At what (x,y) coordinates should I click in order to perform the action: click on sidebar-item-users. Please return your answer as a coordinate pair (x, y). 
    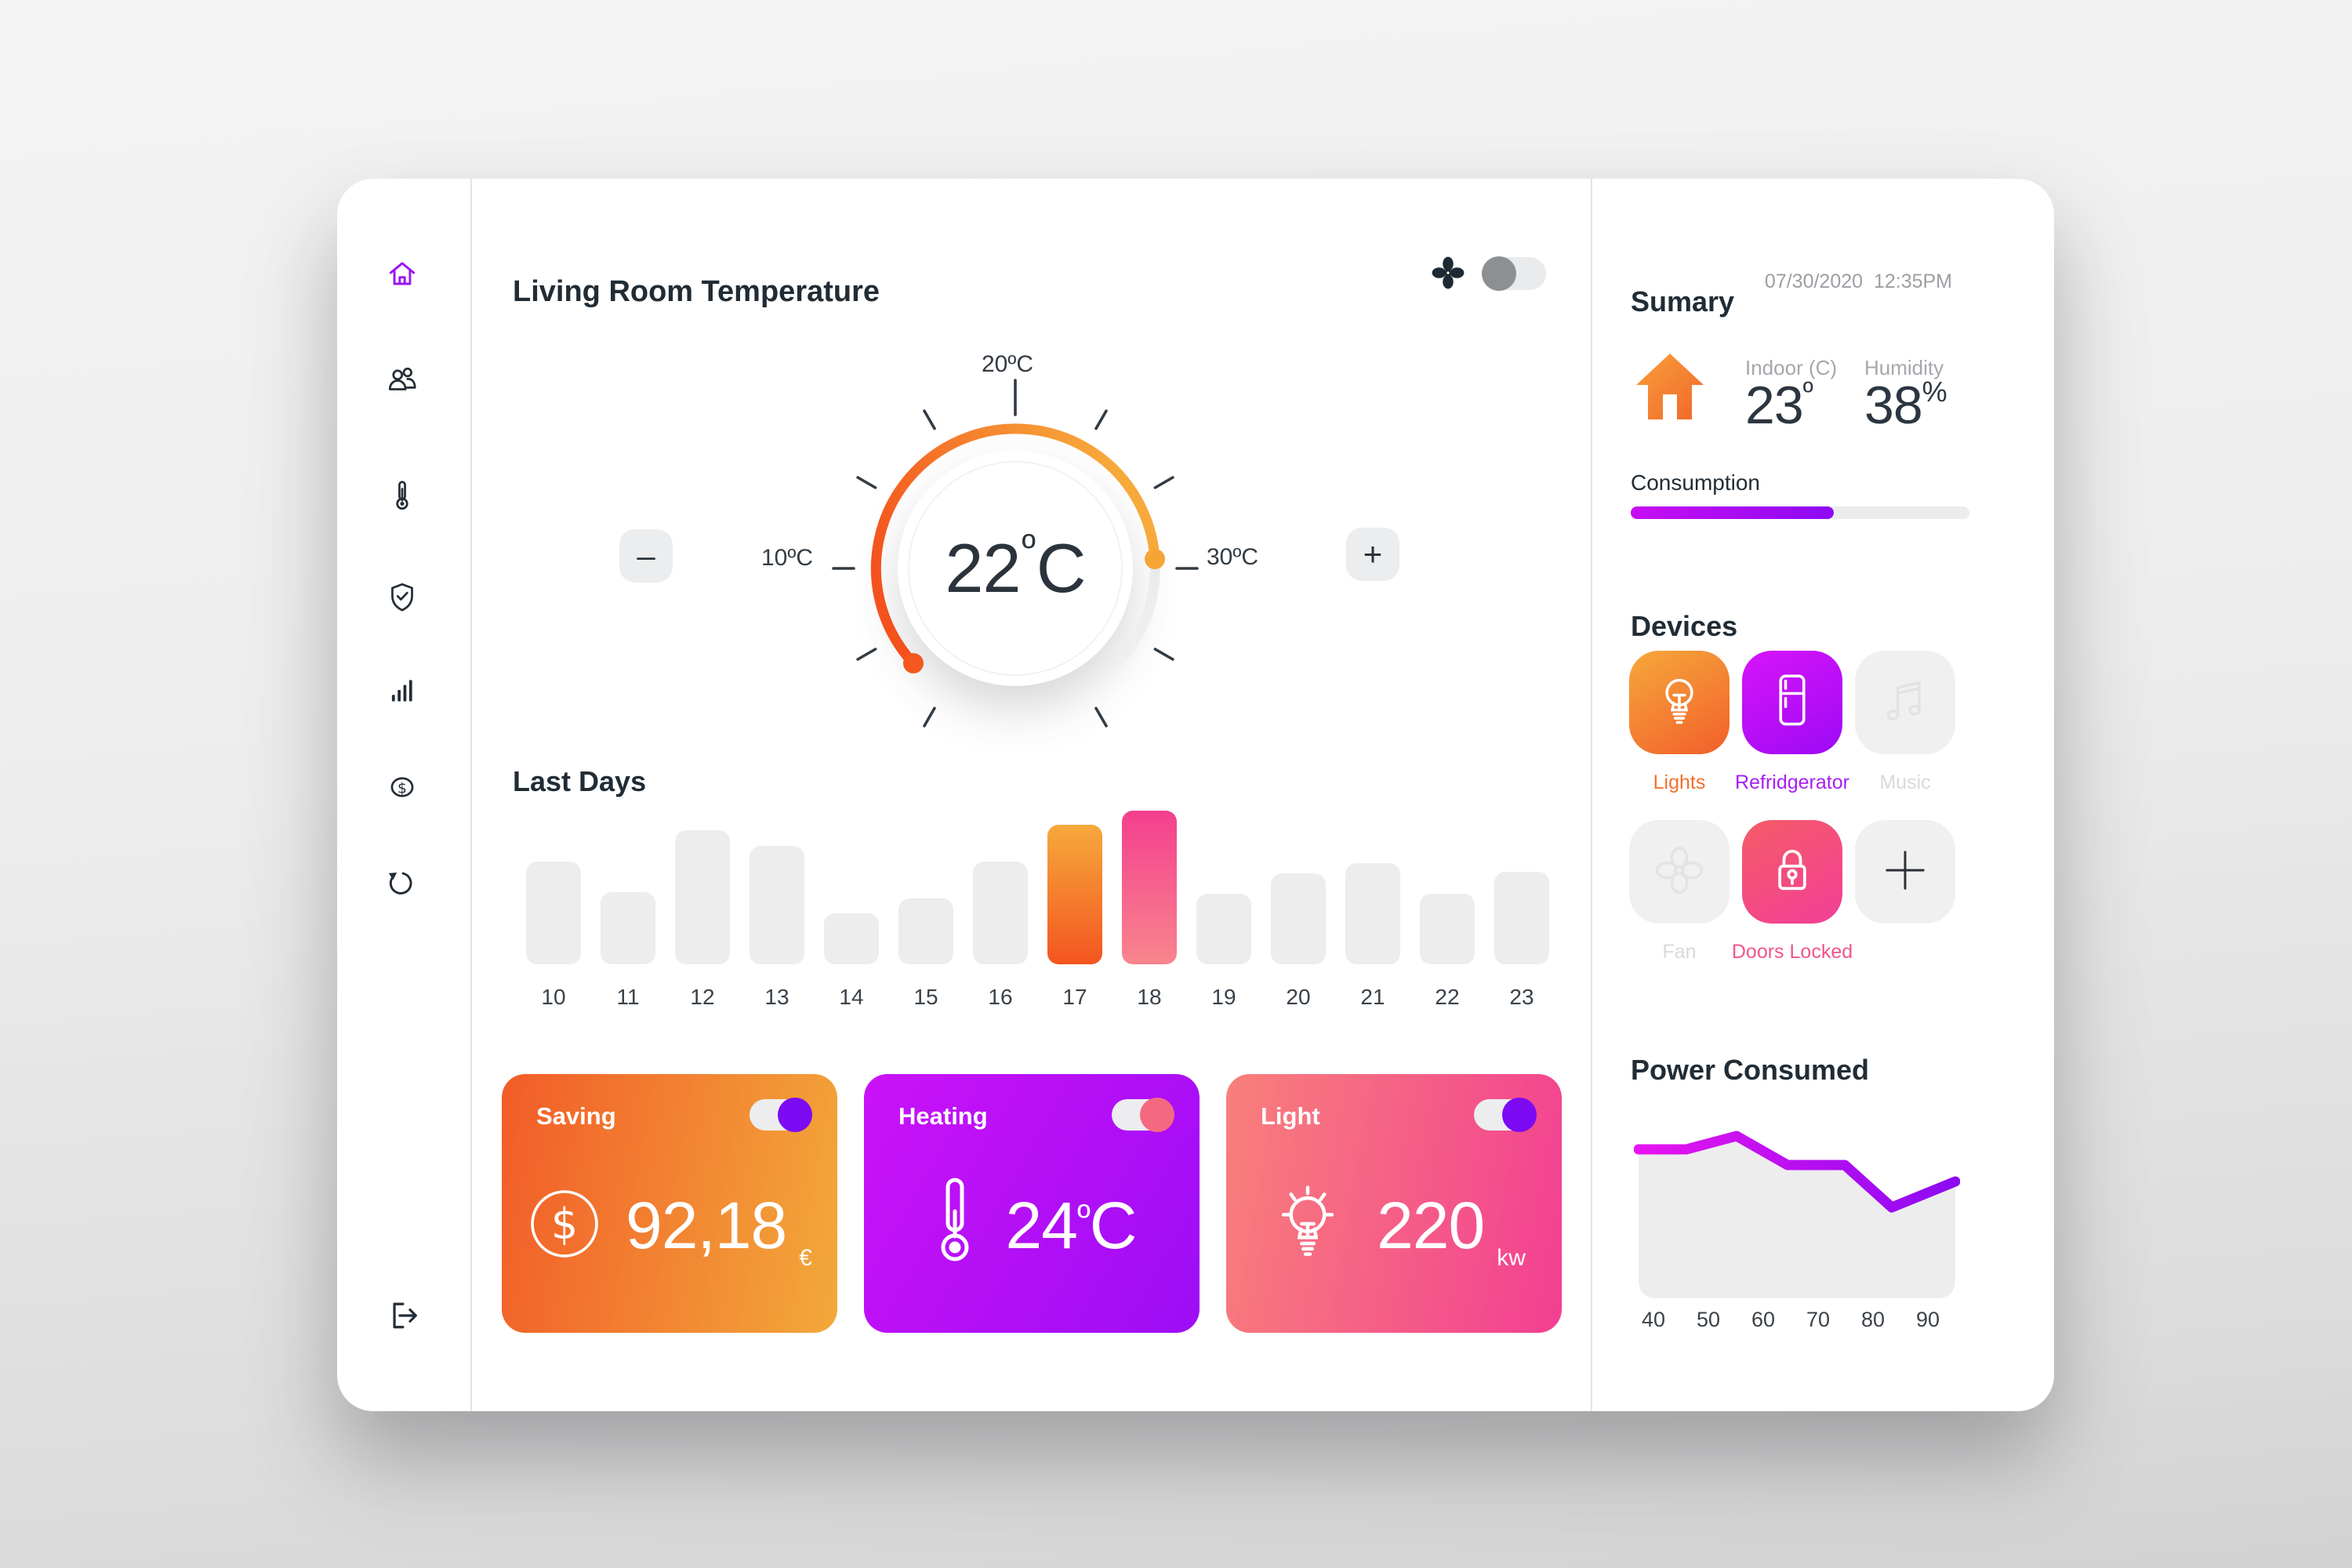
    Looking at the image, I should click on (402, 380).